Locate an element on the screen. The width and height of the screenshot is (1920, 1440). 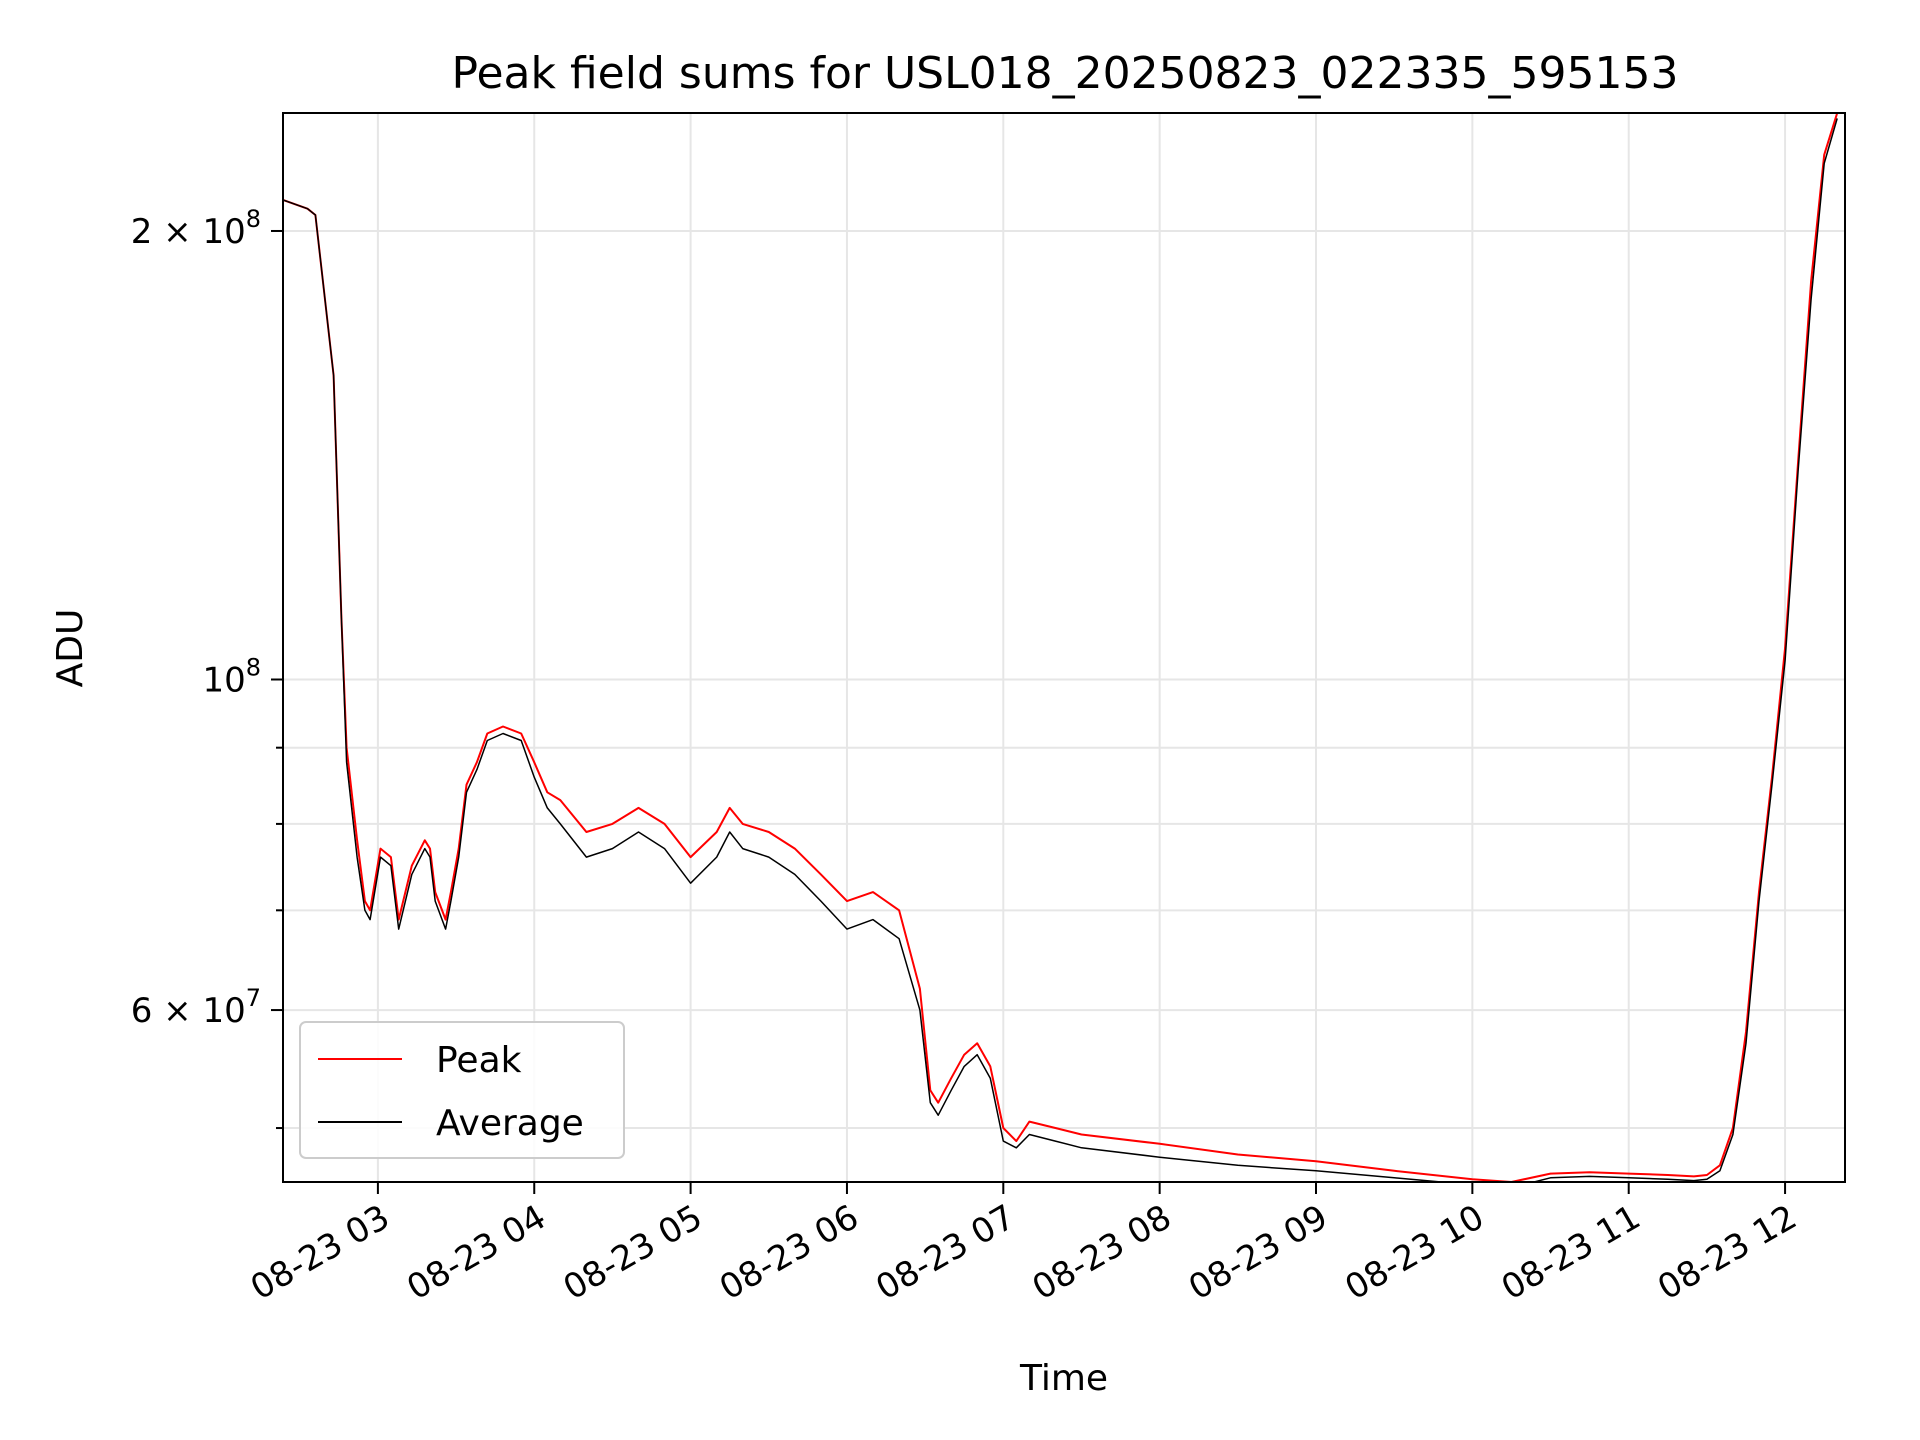
y-axis-label: ADU is located at coordinates (70, 648).